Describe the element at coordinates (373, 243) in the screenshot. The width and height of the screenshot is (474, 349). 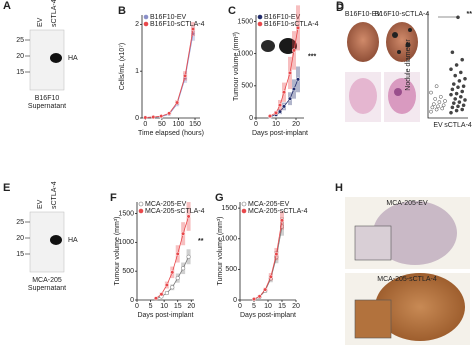
I see `ihc-inset` at that location.